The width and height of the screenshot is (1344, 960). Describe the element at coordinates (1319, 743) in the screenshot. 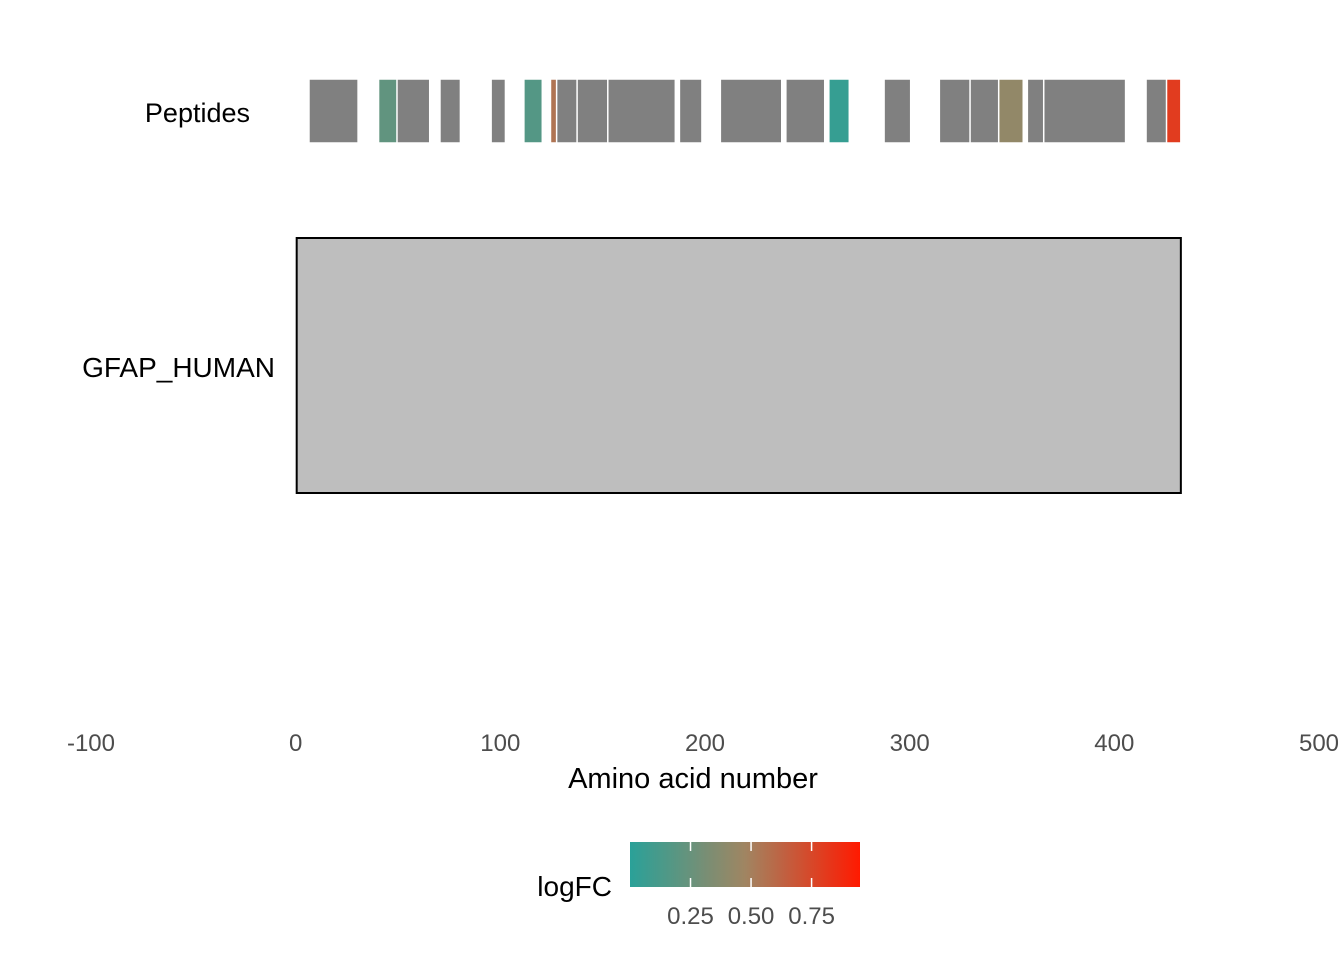

I see `x-tick-label: 500` at that location.